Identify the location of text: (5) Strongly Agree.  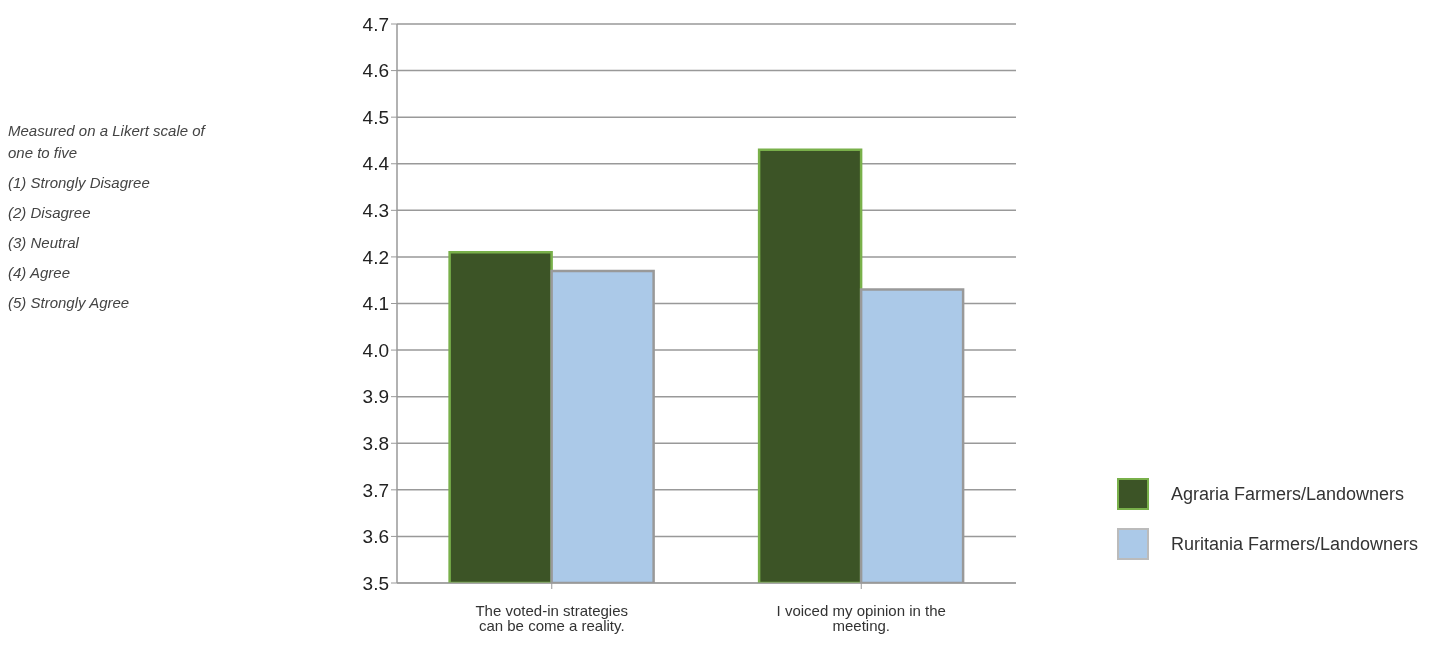
(69, 303).